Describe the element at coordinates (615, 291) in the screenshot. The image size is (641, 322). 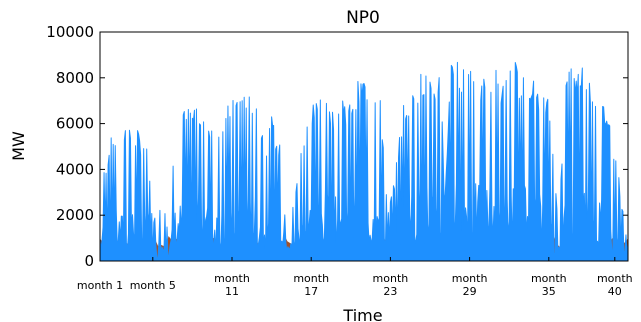
I see `x-tick-label: 40` at that location.